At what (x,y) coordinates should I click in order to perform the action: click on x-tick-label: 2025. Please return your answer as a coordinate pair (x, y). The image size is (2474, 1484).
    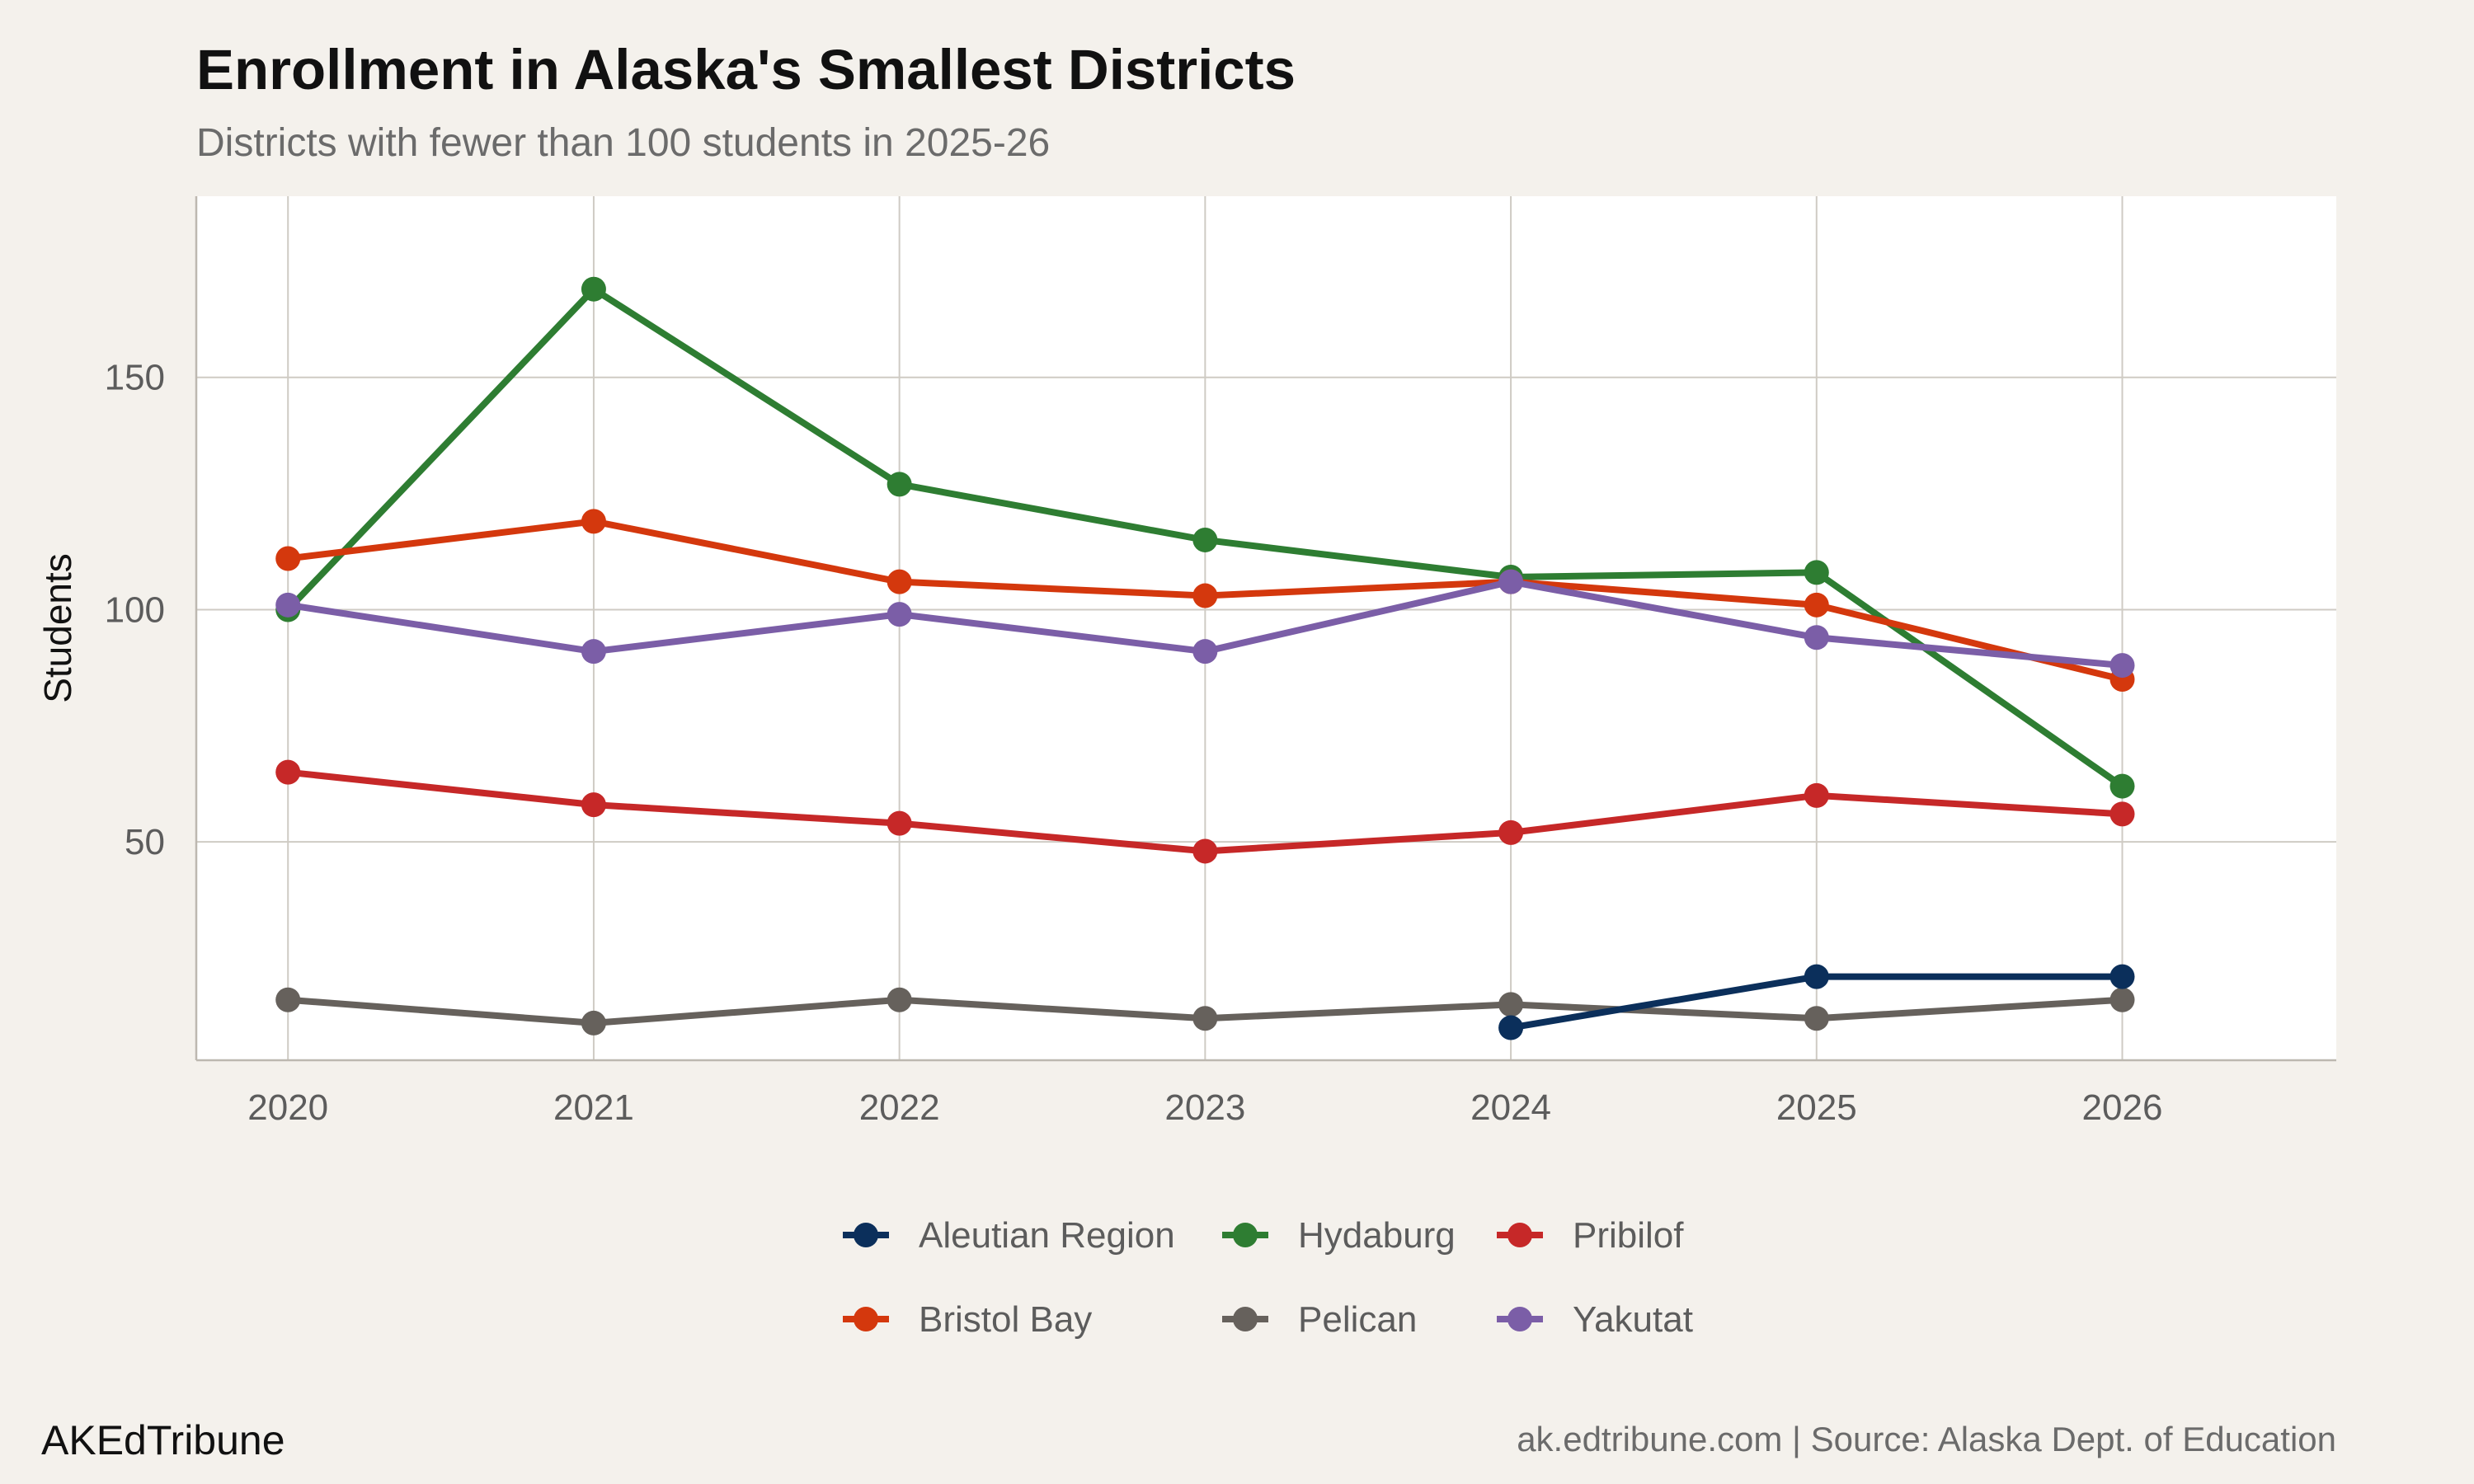
    Looking at the image, I should click on (1816, 1107).